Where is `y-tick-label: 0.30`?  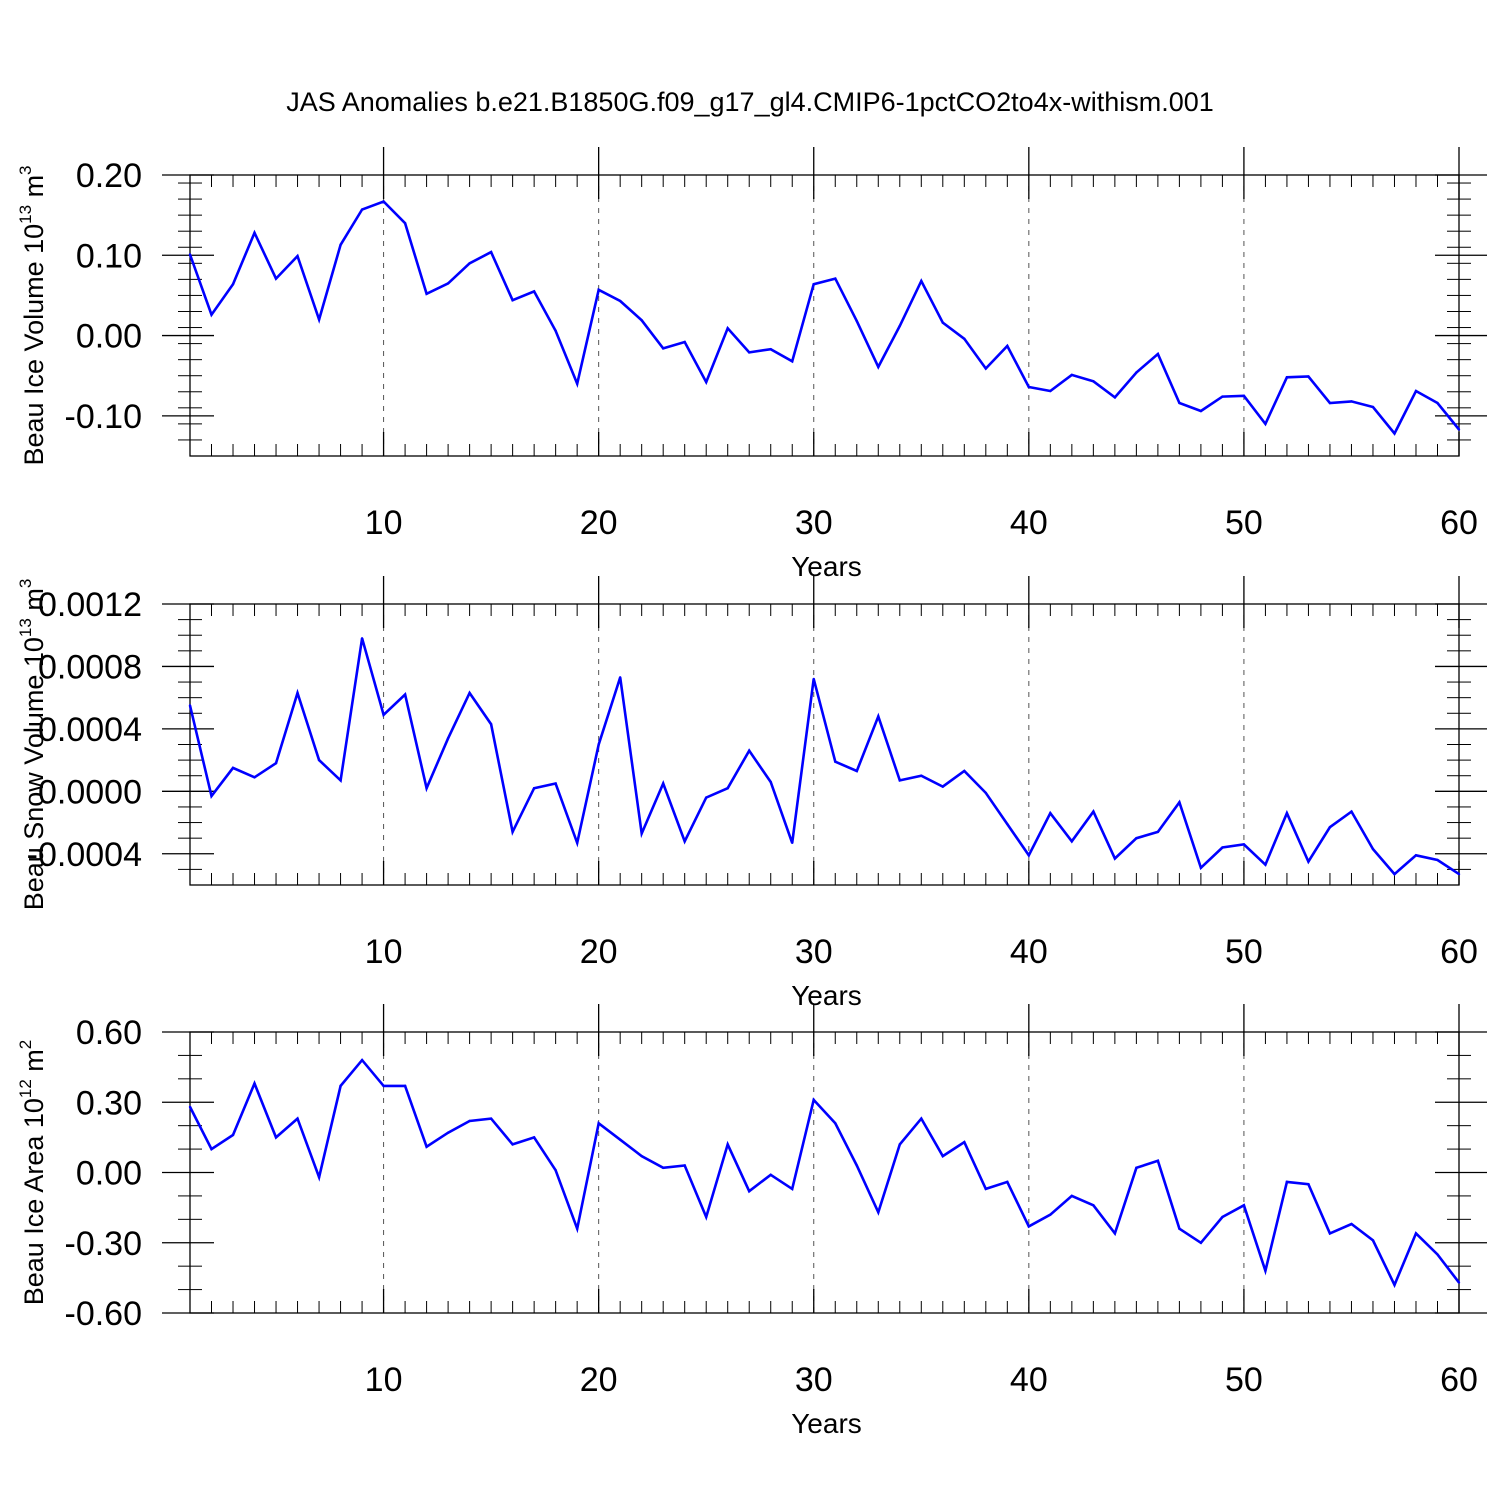
y-tick-label: 0.30 is located at coordinates (109, 1103).